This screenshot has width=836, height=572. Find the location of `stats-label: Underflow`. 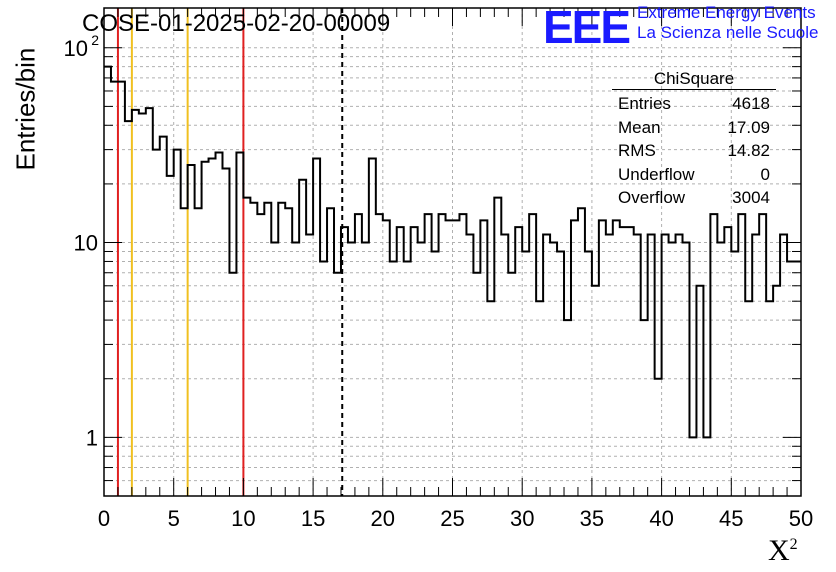

stats-label: Underflow is located at coordinates (656, 174).